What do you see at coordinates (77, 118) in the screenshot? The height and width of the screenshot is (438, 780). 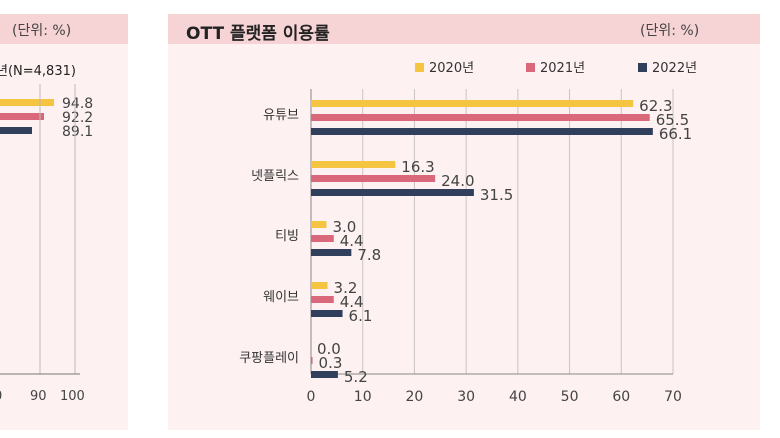 I see `left-value-2: 92.2` at bounding box center [77, 118].